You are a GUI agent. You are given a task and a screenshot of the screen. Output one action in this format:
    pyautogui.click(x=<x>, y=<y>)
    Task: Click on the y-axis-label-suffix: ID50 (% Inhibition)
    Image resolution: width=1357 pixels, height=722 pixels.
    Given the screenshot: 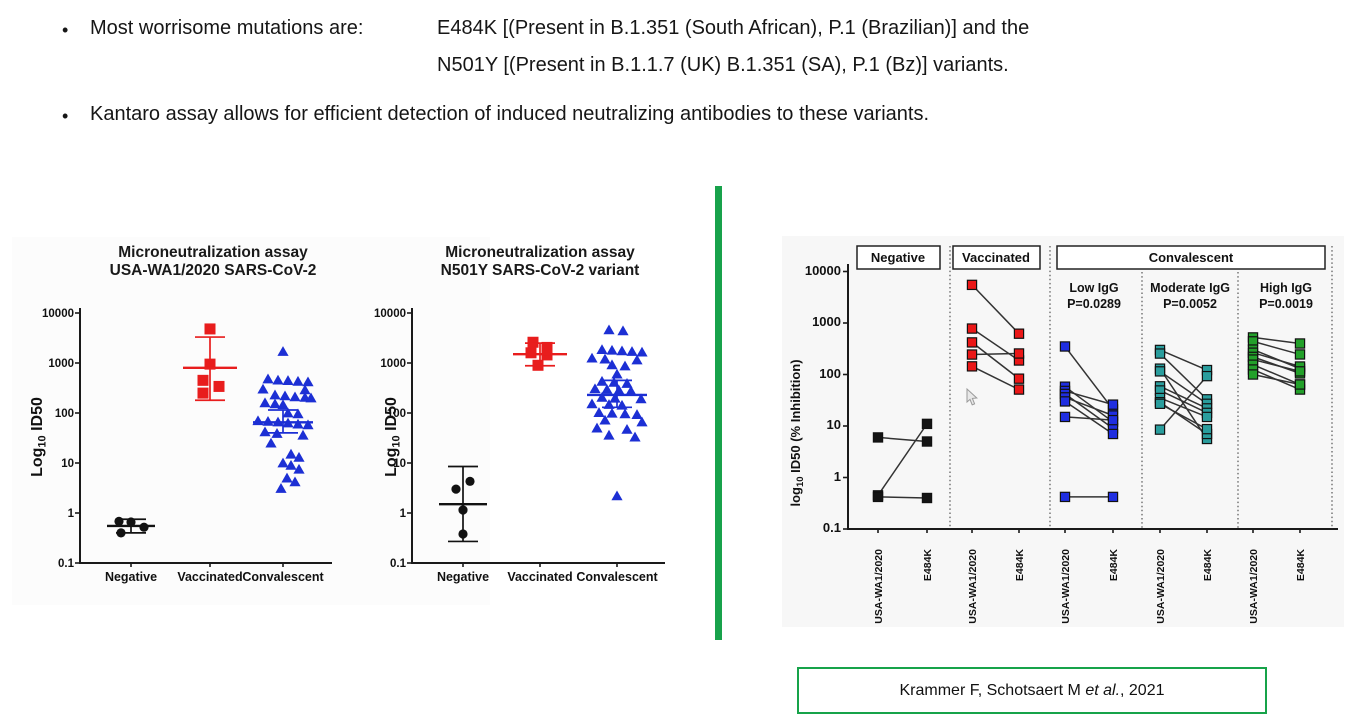 What is the action you would take?
    pyautogui.click(x=795, y=417)
    